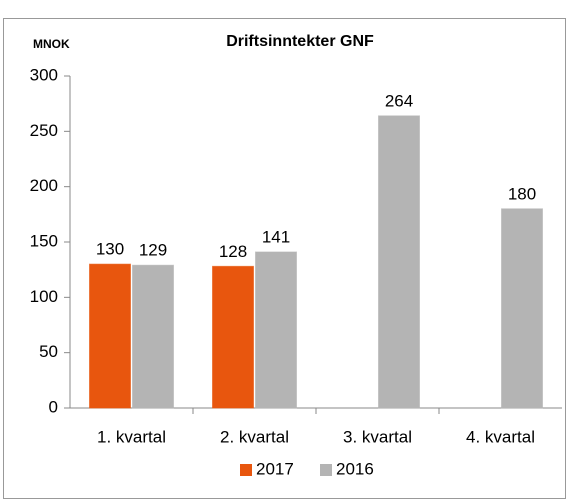 This screenshot has height=500, width=569. I want to click on legend-label: 2017, so click(275, 468).